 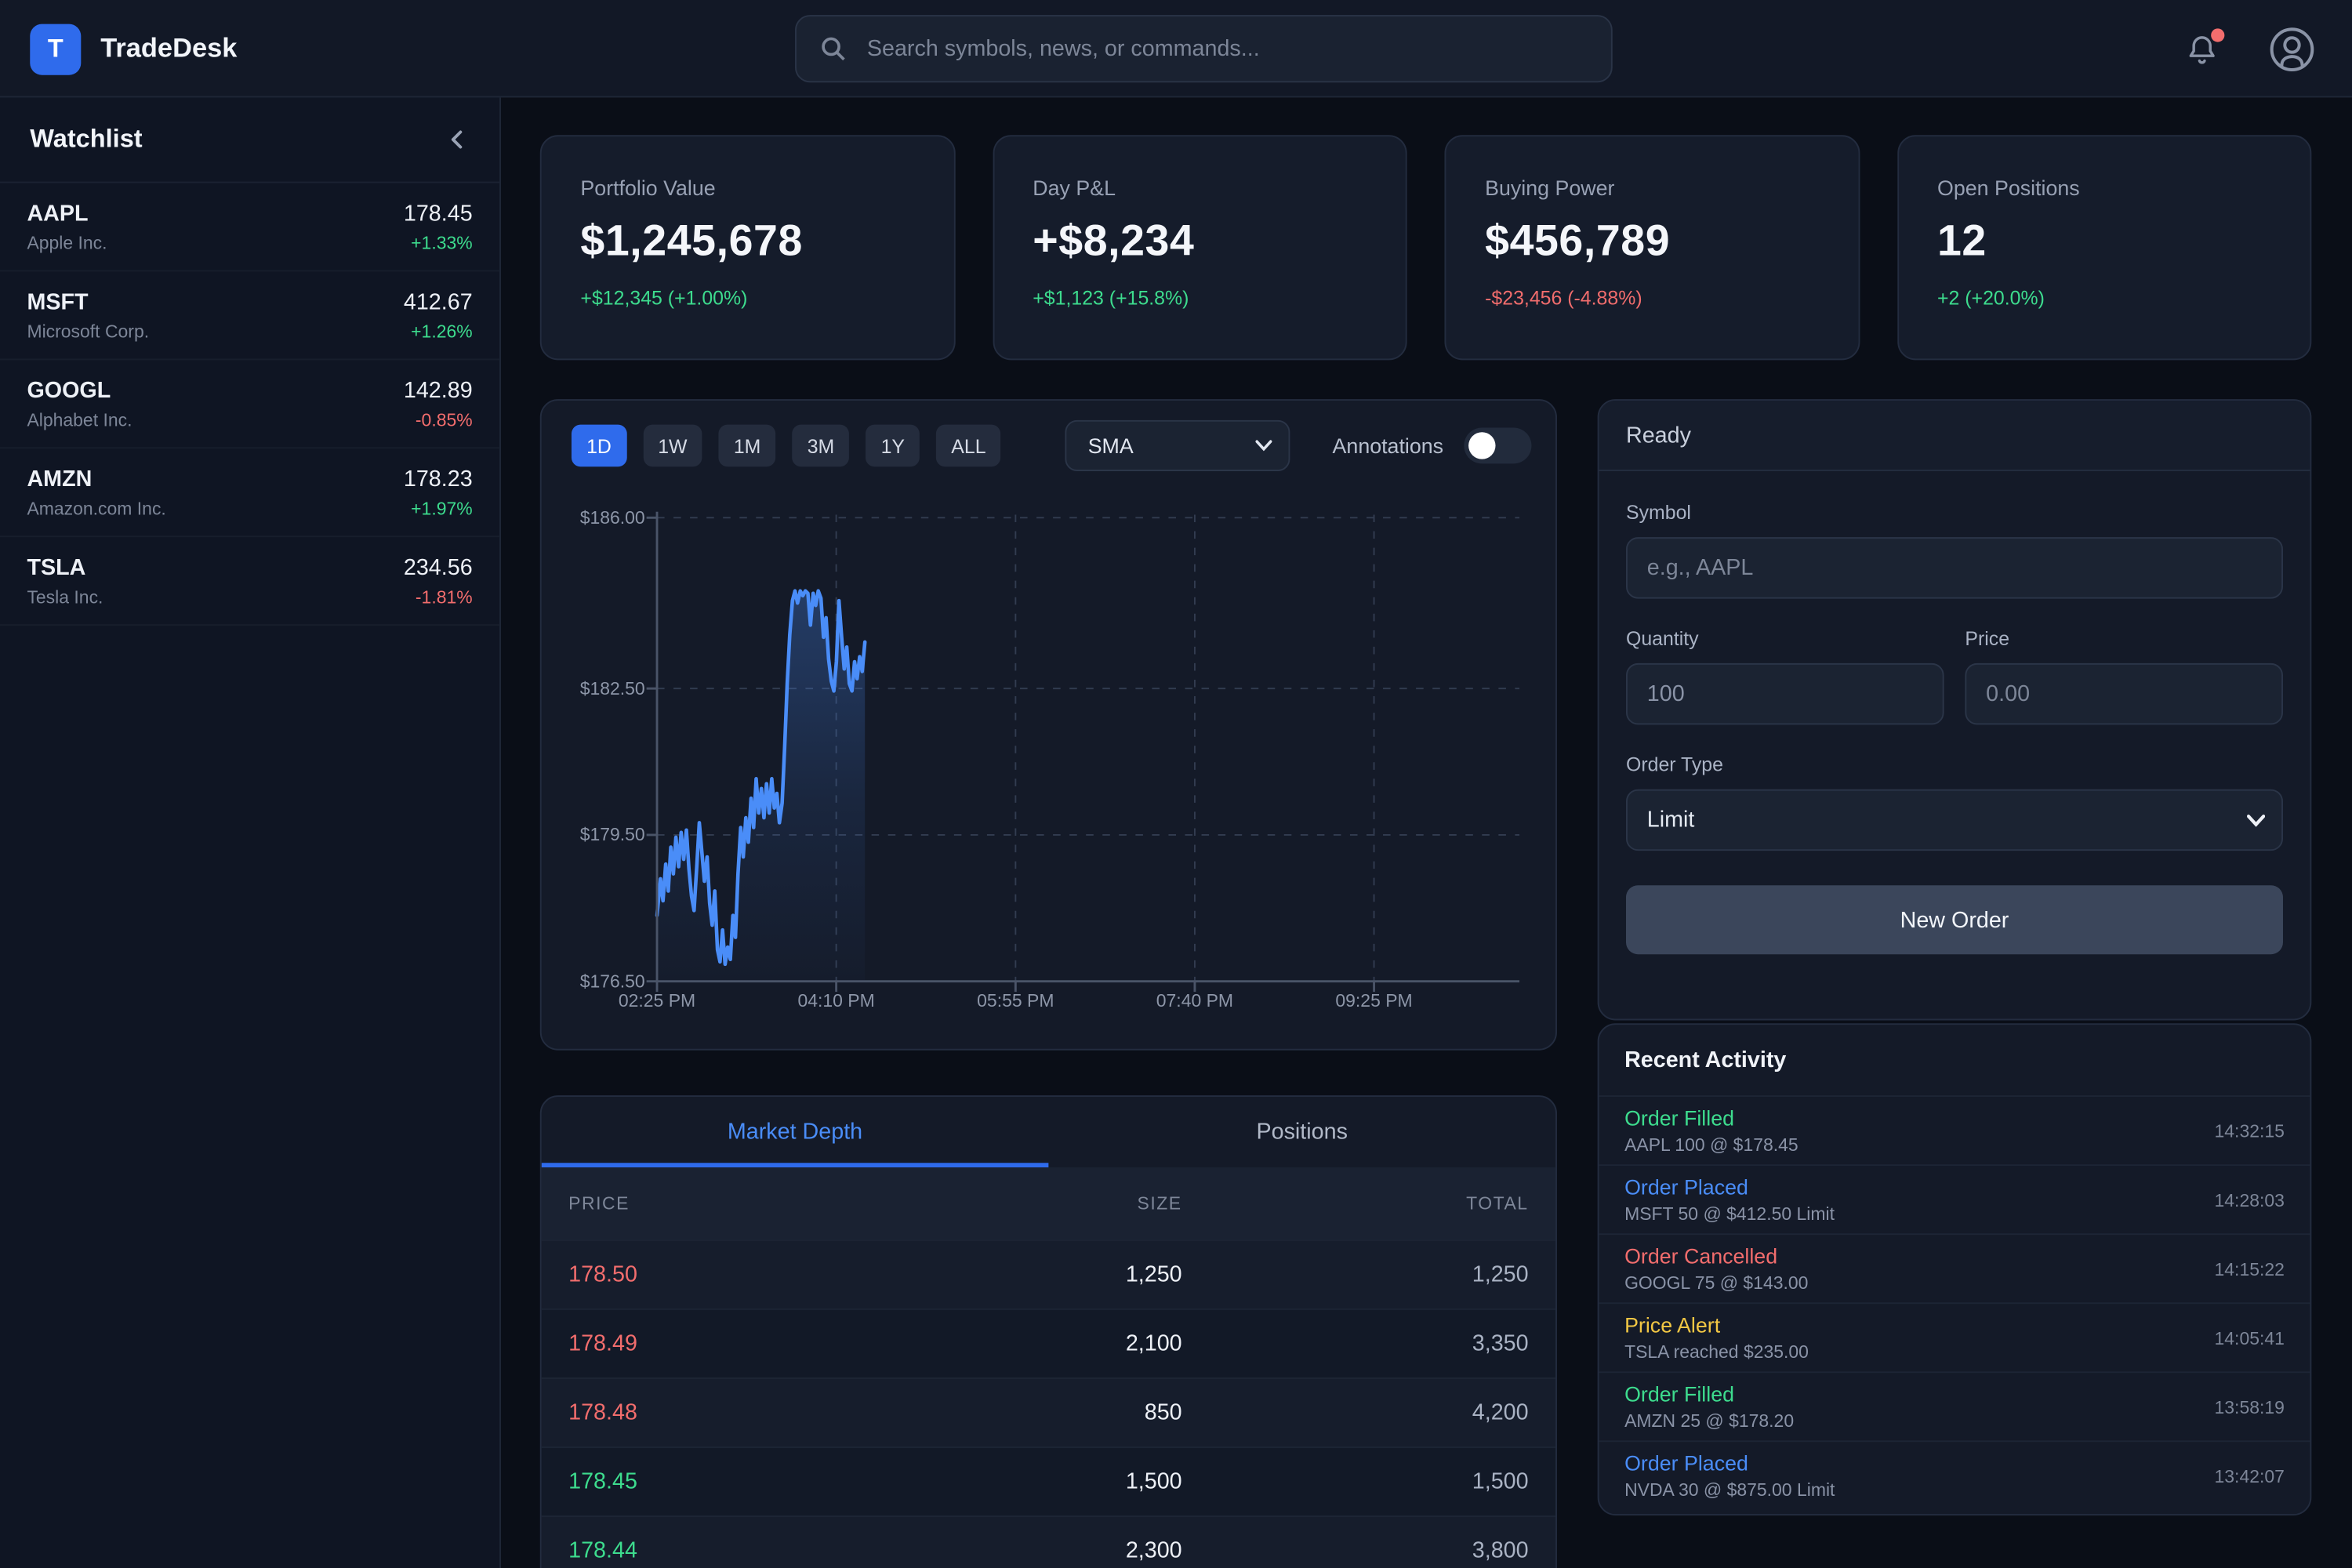 I want to click on watchlist-item-left: GOOGL Alphabet Inc., so click(x=79, y=404).